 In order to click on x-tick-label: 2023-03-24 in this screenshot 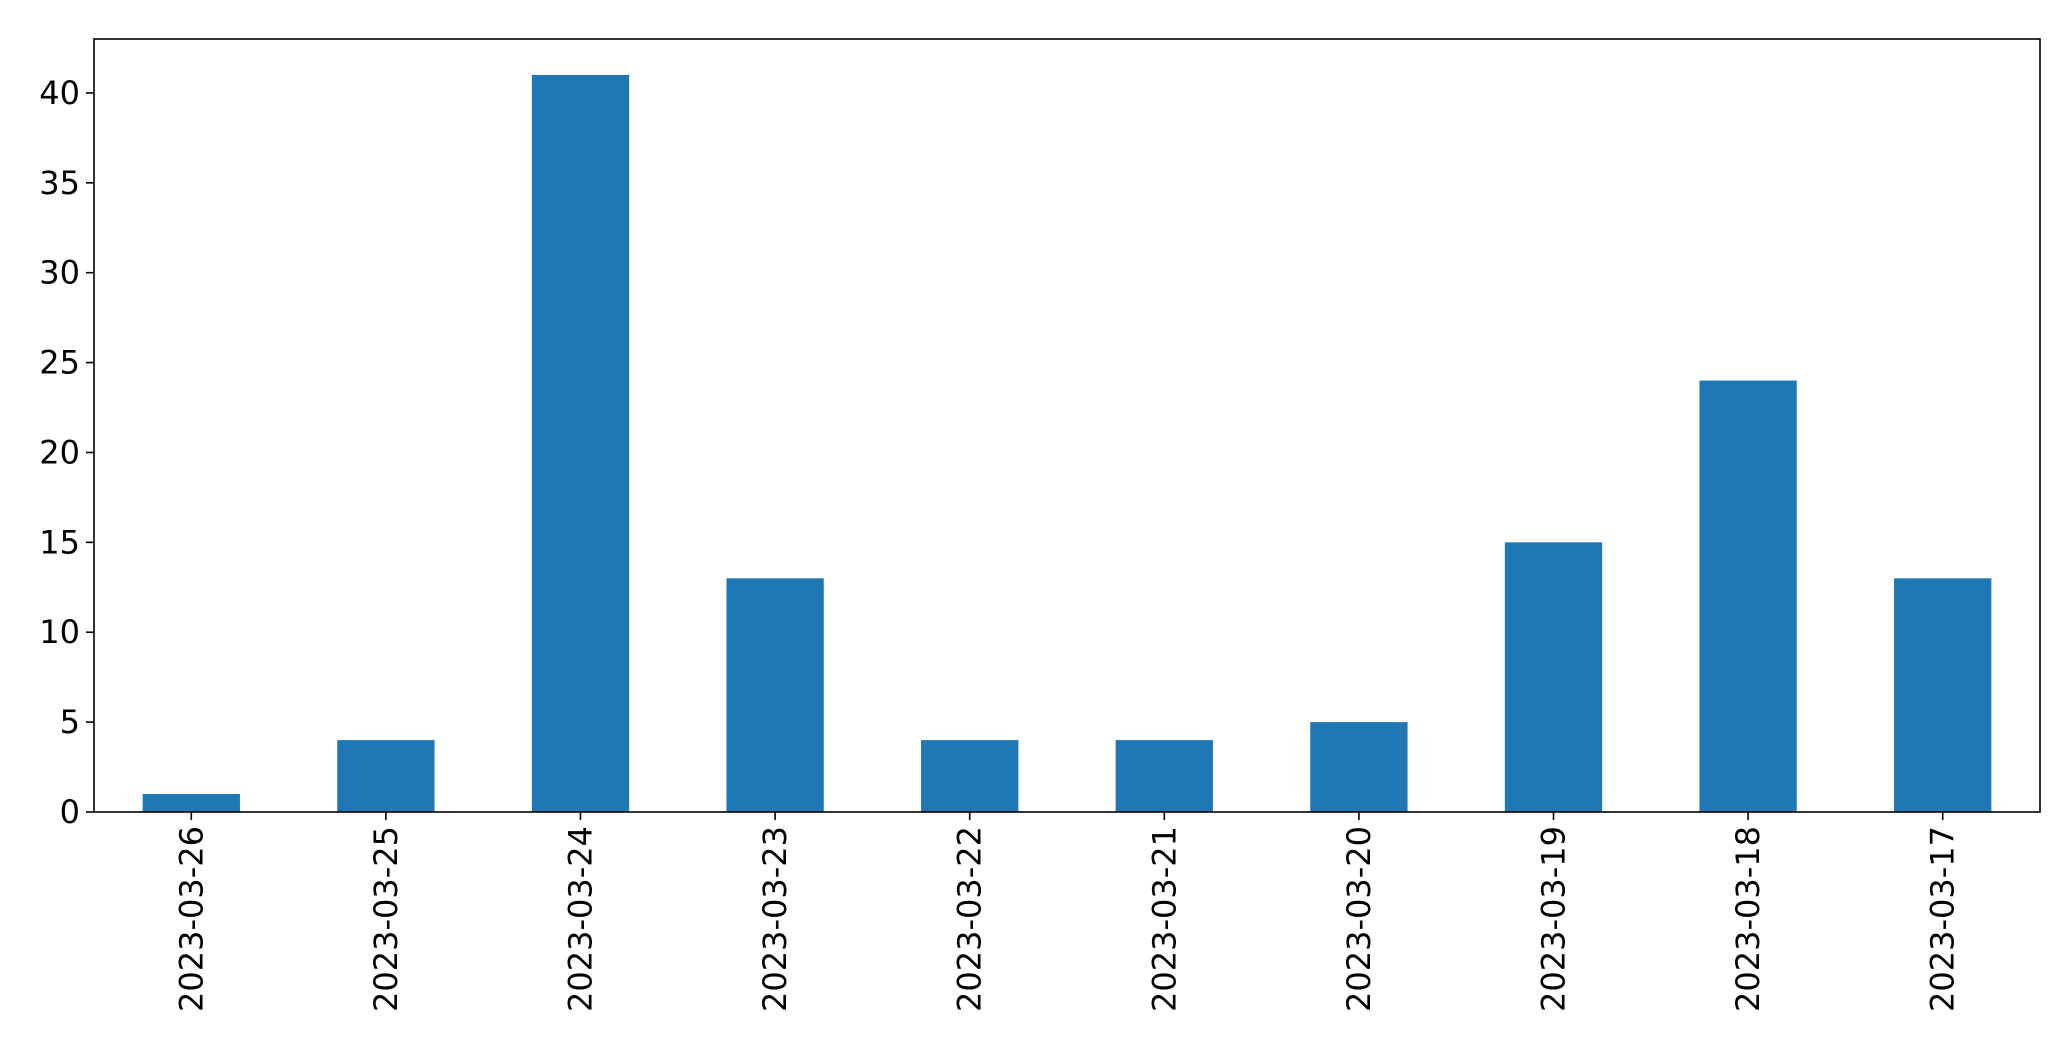, I will do `click(581, 919)`.